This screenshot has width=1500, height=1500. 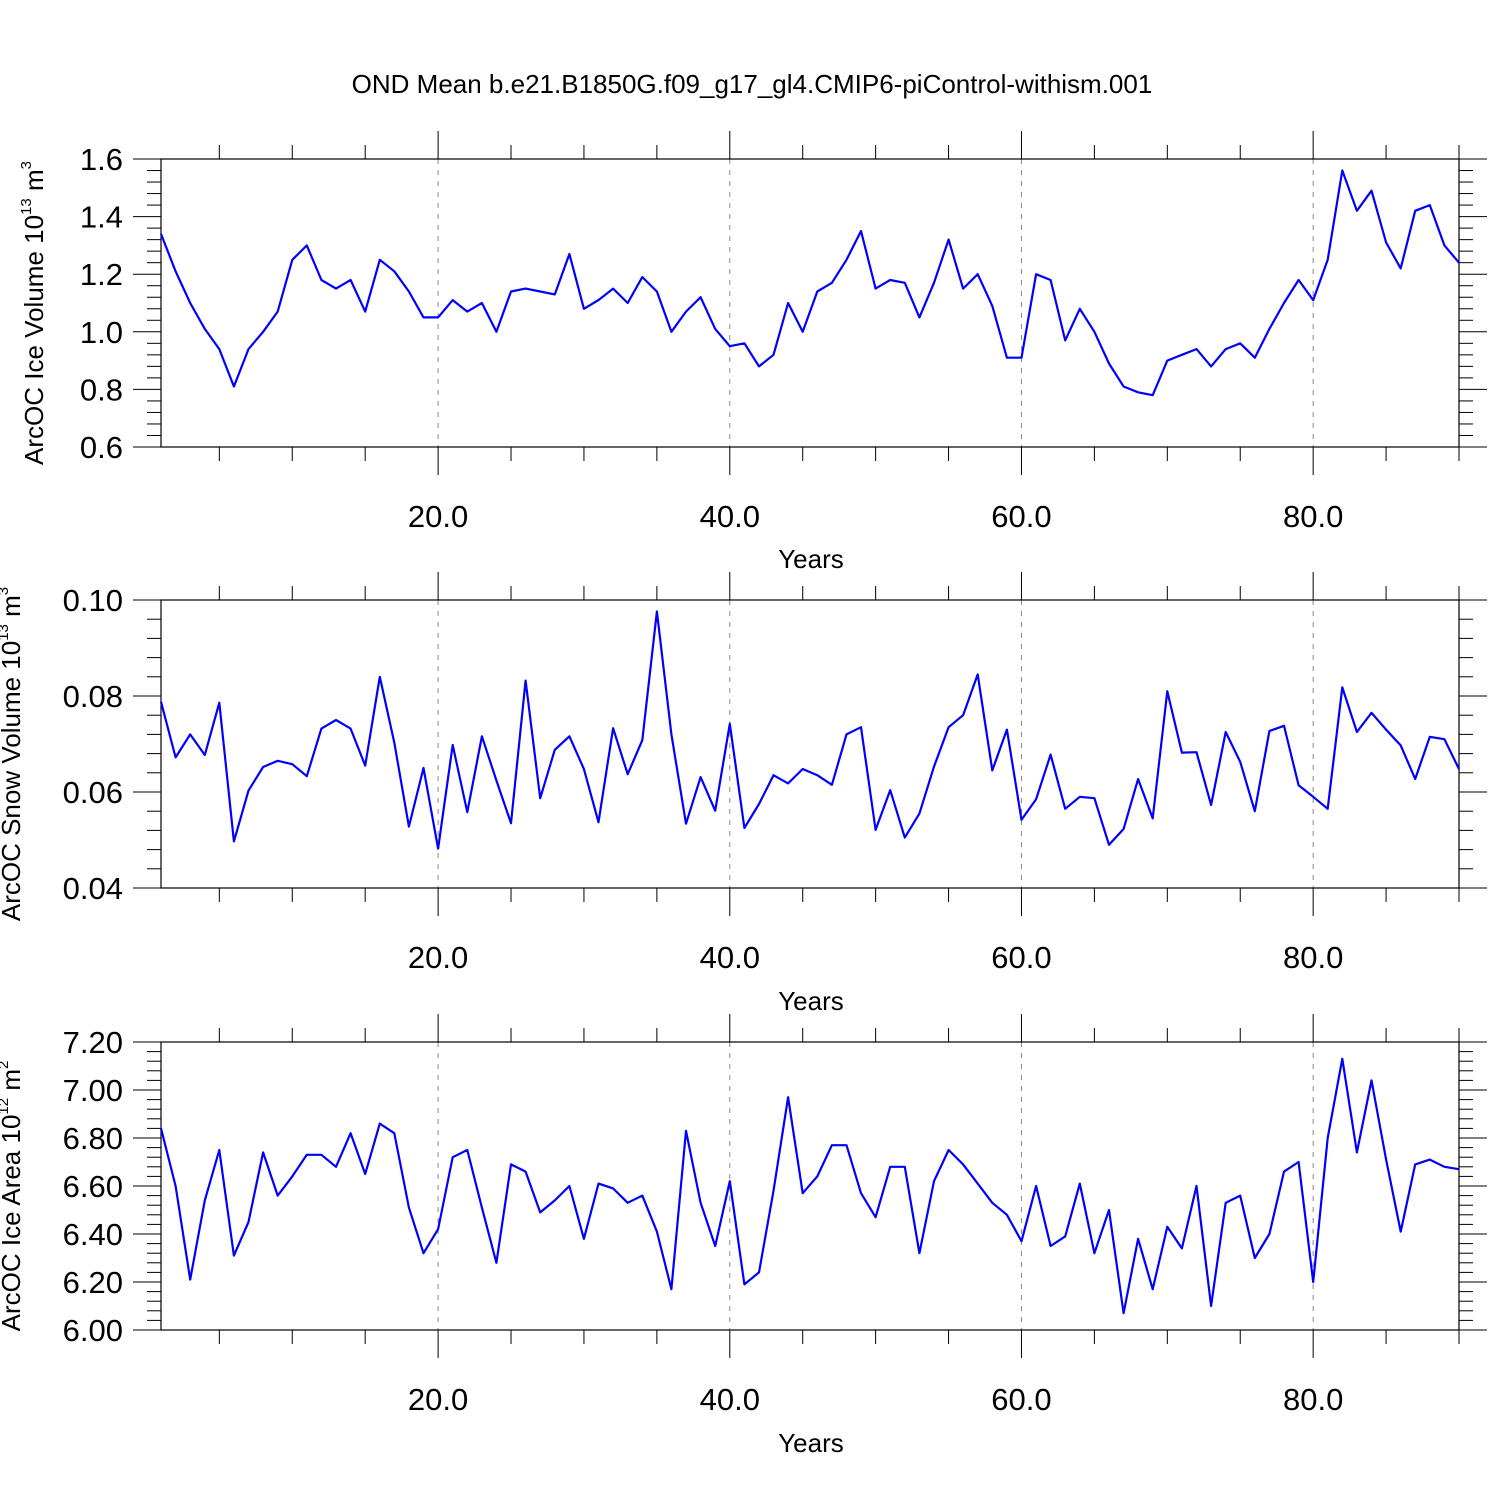 I want to click on y-axis-label-exponent: 12, so click(x=6, y=1106).